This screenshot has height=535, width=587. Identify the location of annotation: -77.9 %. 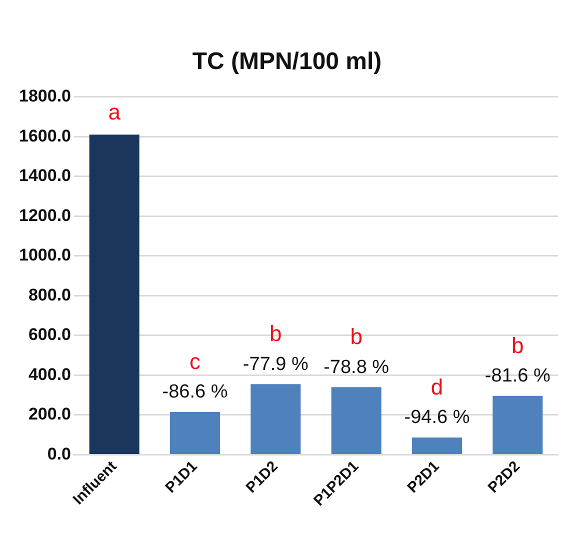
(275, 364).